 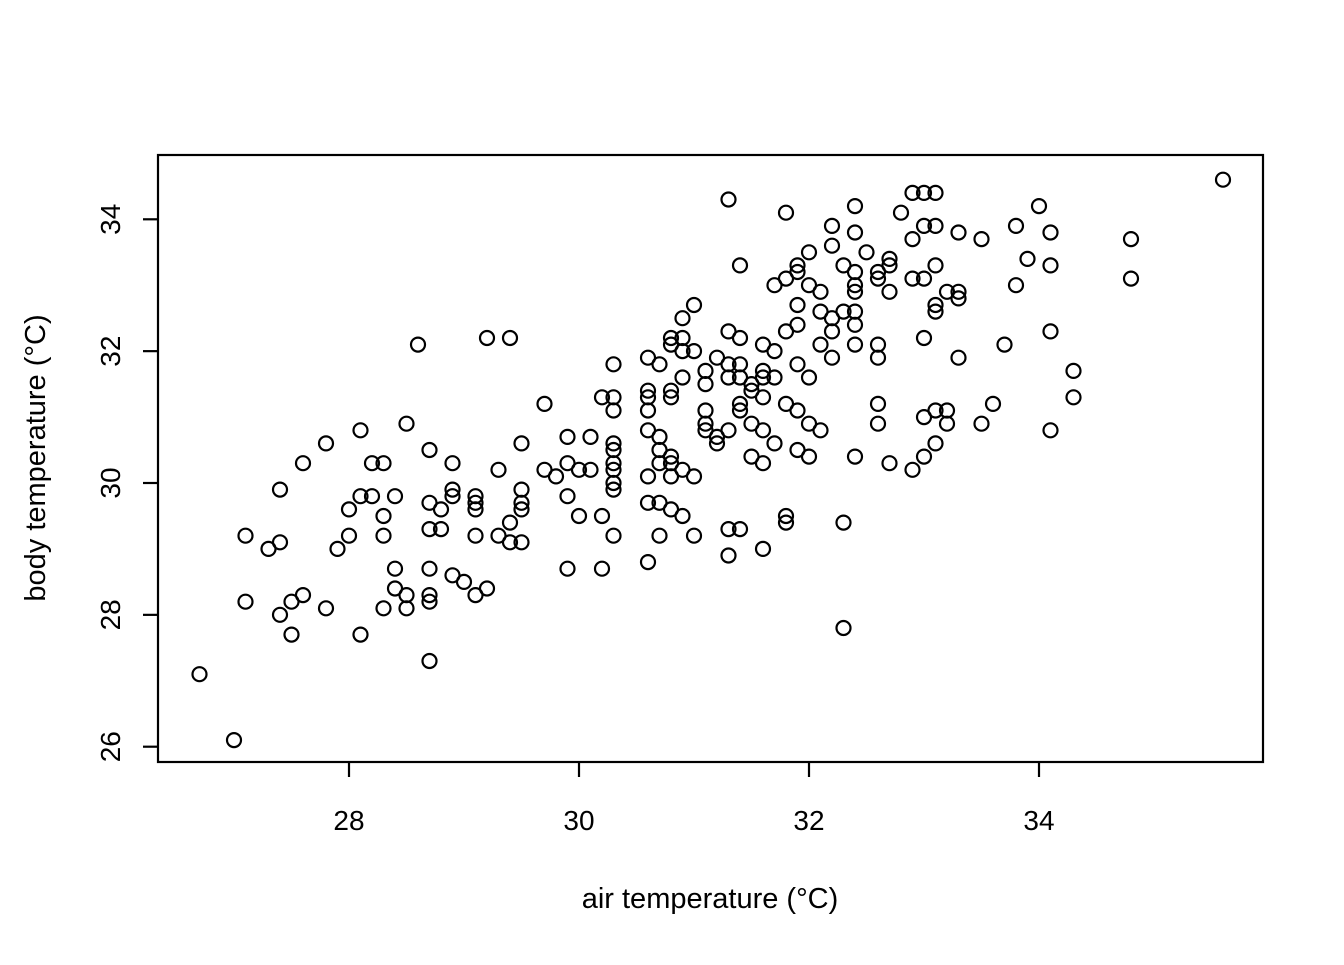 I want to click on y-tick-label: 30, so click(x=110, y=482).